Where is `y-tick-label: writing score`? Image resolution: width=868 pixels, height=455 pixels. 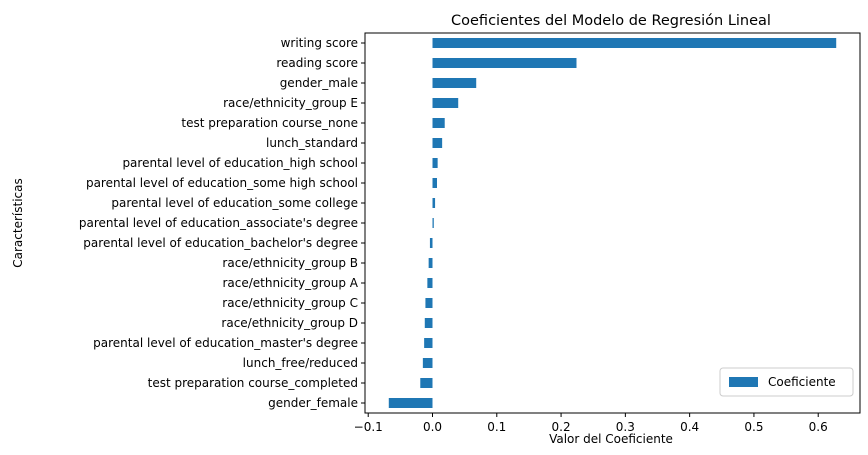 y-tick-label: writing score is located at coordinates (319, 43).